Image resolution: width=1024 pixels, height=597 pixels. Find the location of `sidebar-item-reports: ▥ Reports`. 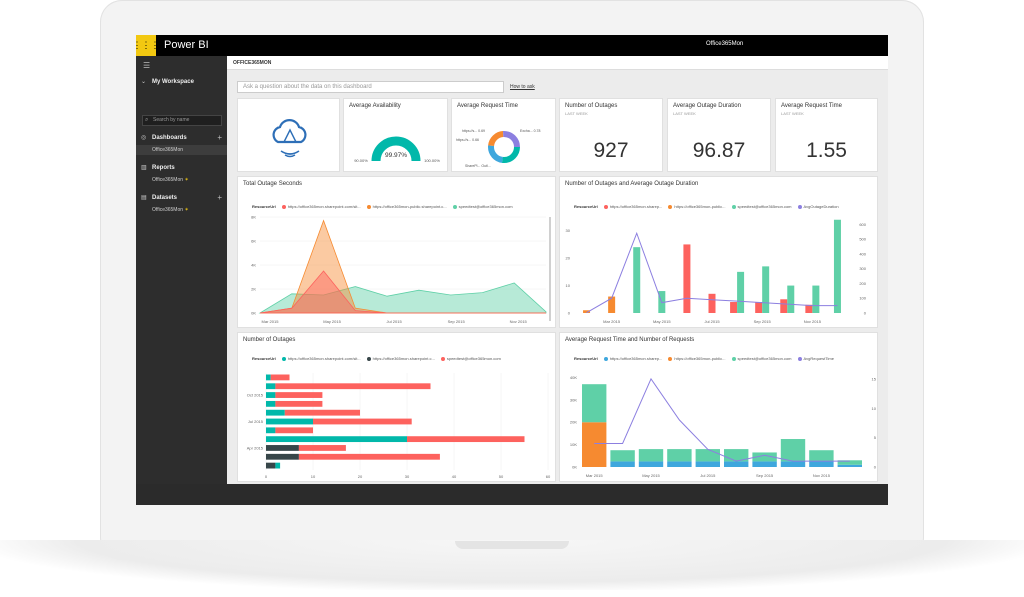

sidebar-item-reports: ▥ Reports is located at coordinates (181, 168).